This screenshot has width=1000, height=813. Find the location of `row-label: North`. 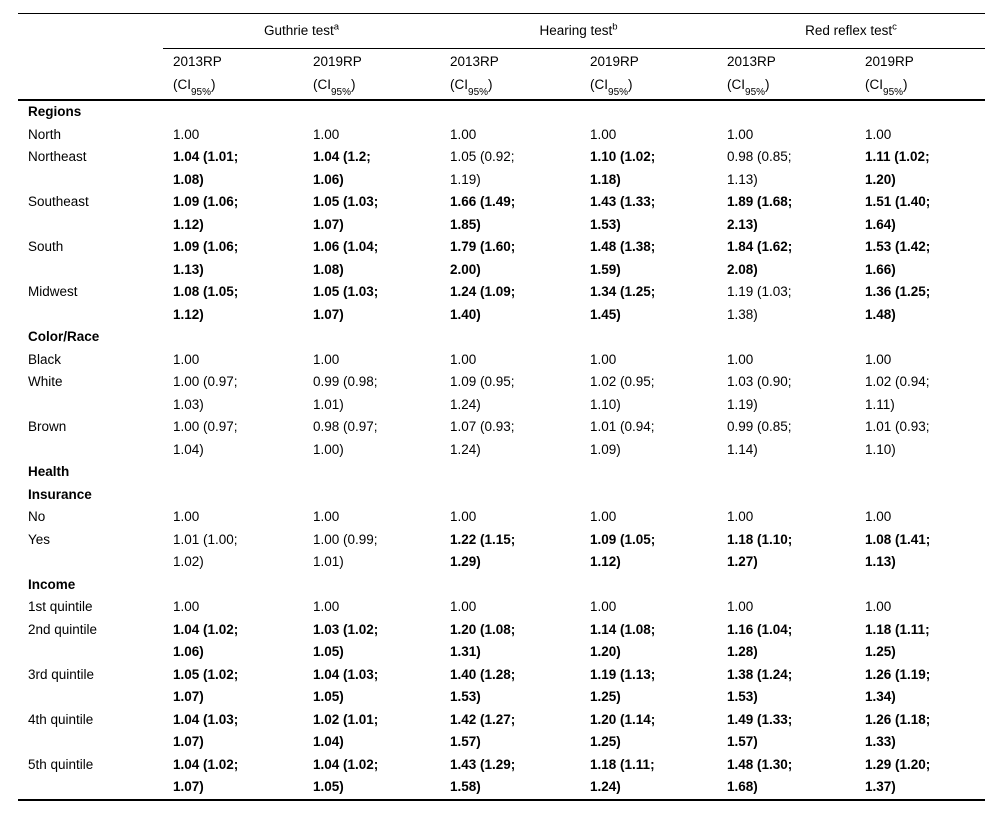

row-label: North is located at coordinates (45, 134).